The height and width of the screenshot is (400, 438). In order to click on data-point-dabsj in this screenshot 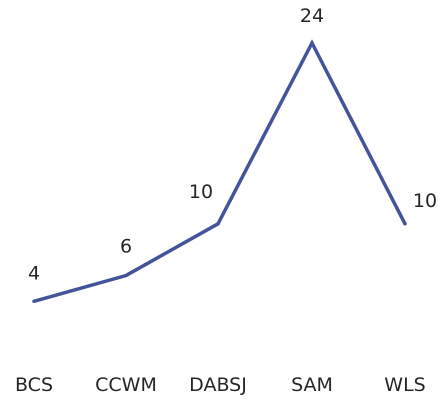, I will do `click(218, 224)`.